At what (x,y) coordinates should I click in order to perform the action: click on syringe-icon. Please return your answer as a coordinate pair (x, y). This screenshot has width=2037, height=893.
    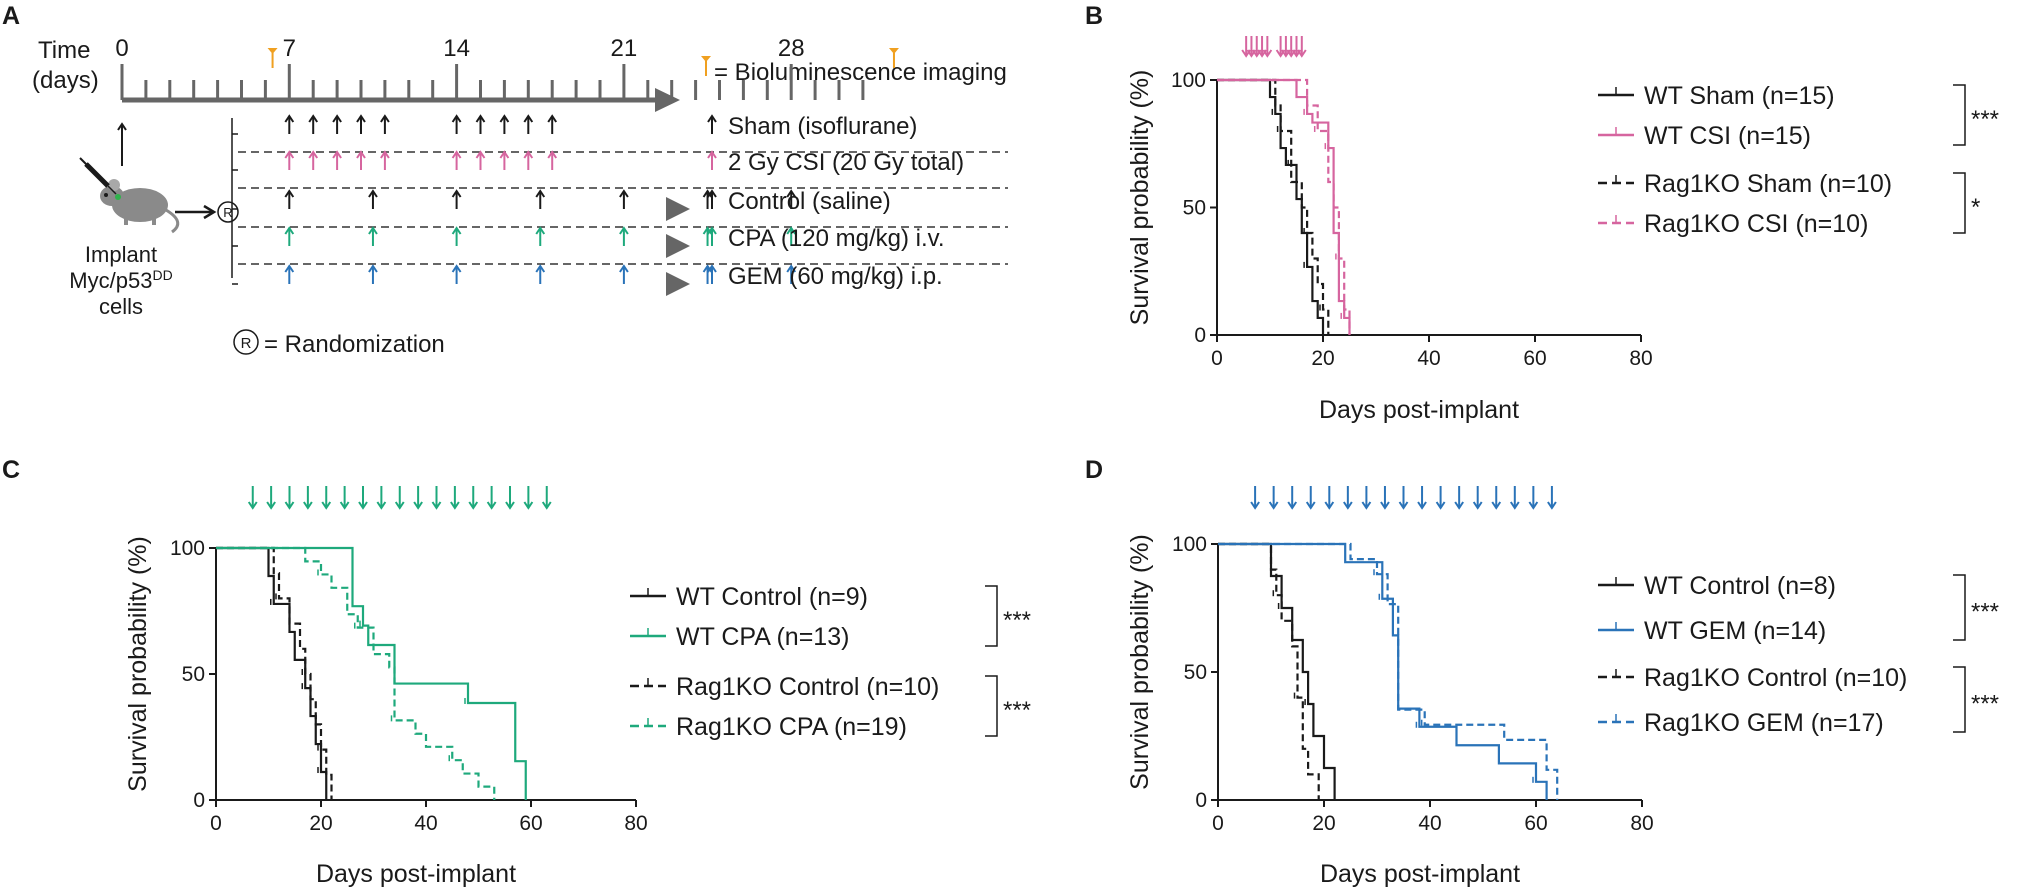
    Looking at the image, I should click on (100, 178).